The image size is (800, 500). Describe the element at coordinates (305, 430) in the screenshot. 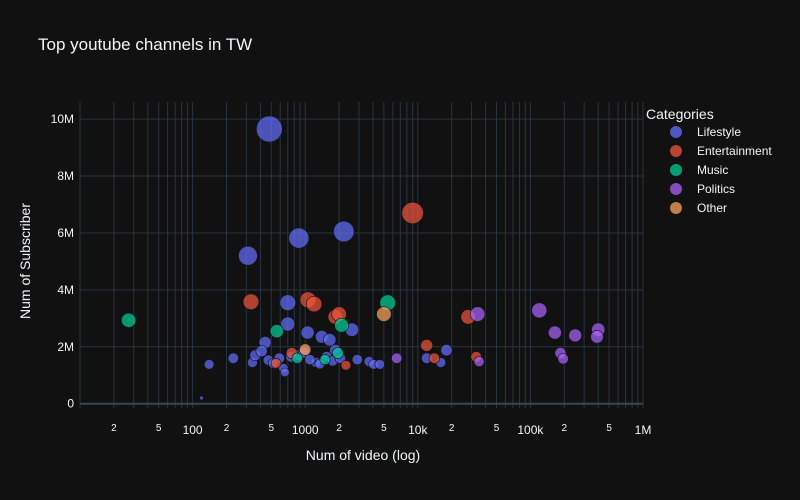

I see `x-tick-label: 1000` at that location.